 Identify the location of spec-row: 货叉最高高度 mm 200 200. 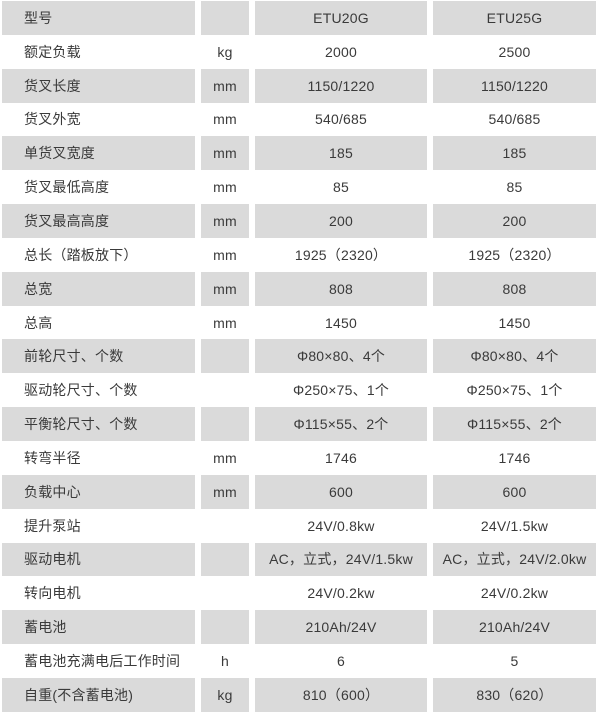
(299, 221).